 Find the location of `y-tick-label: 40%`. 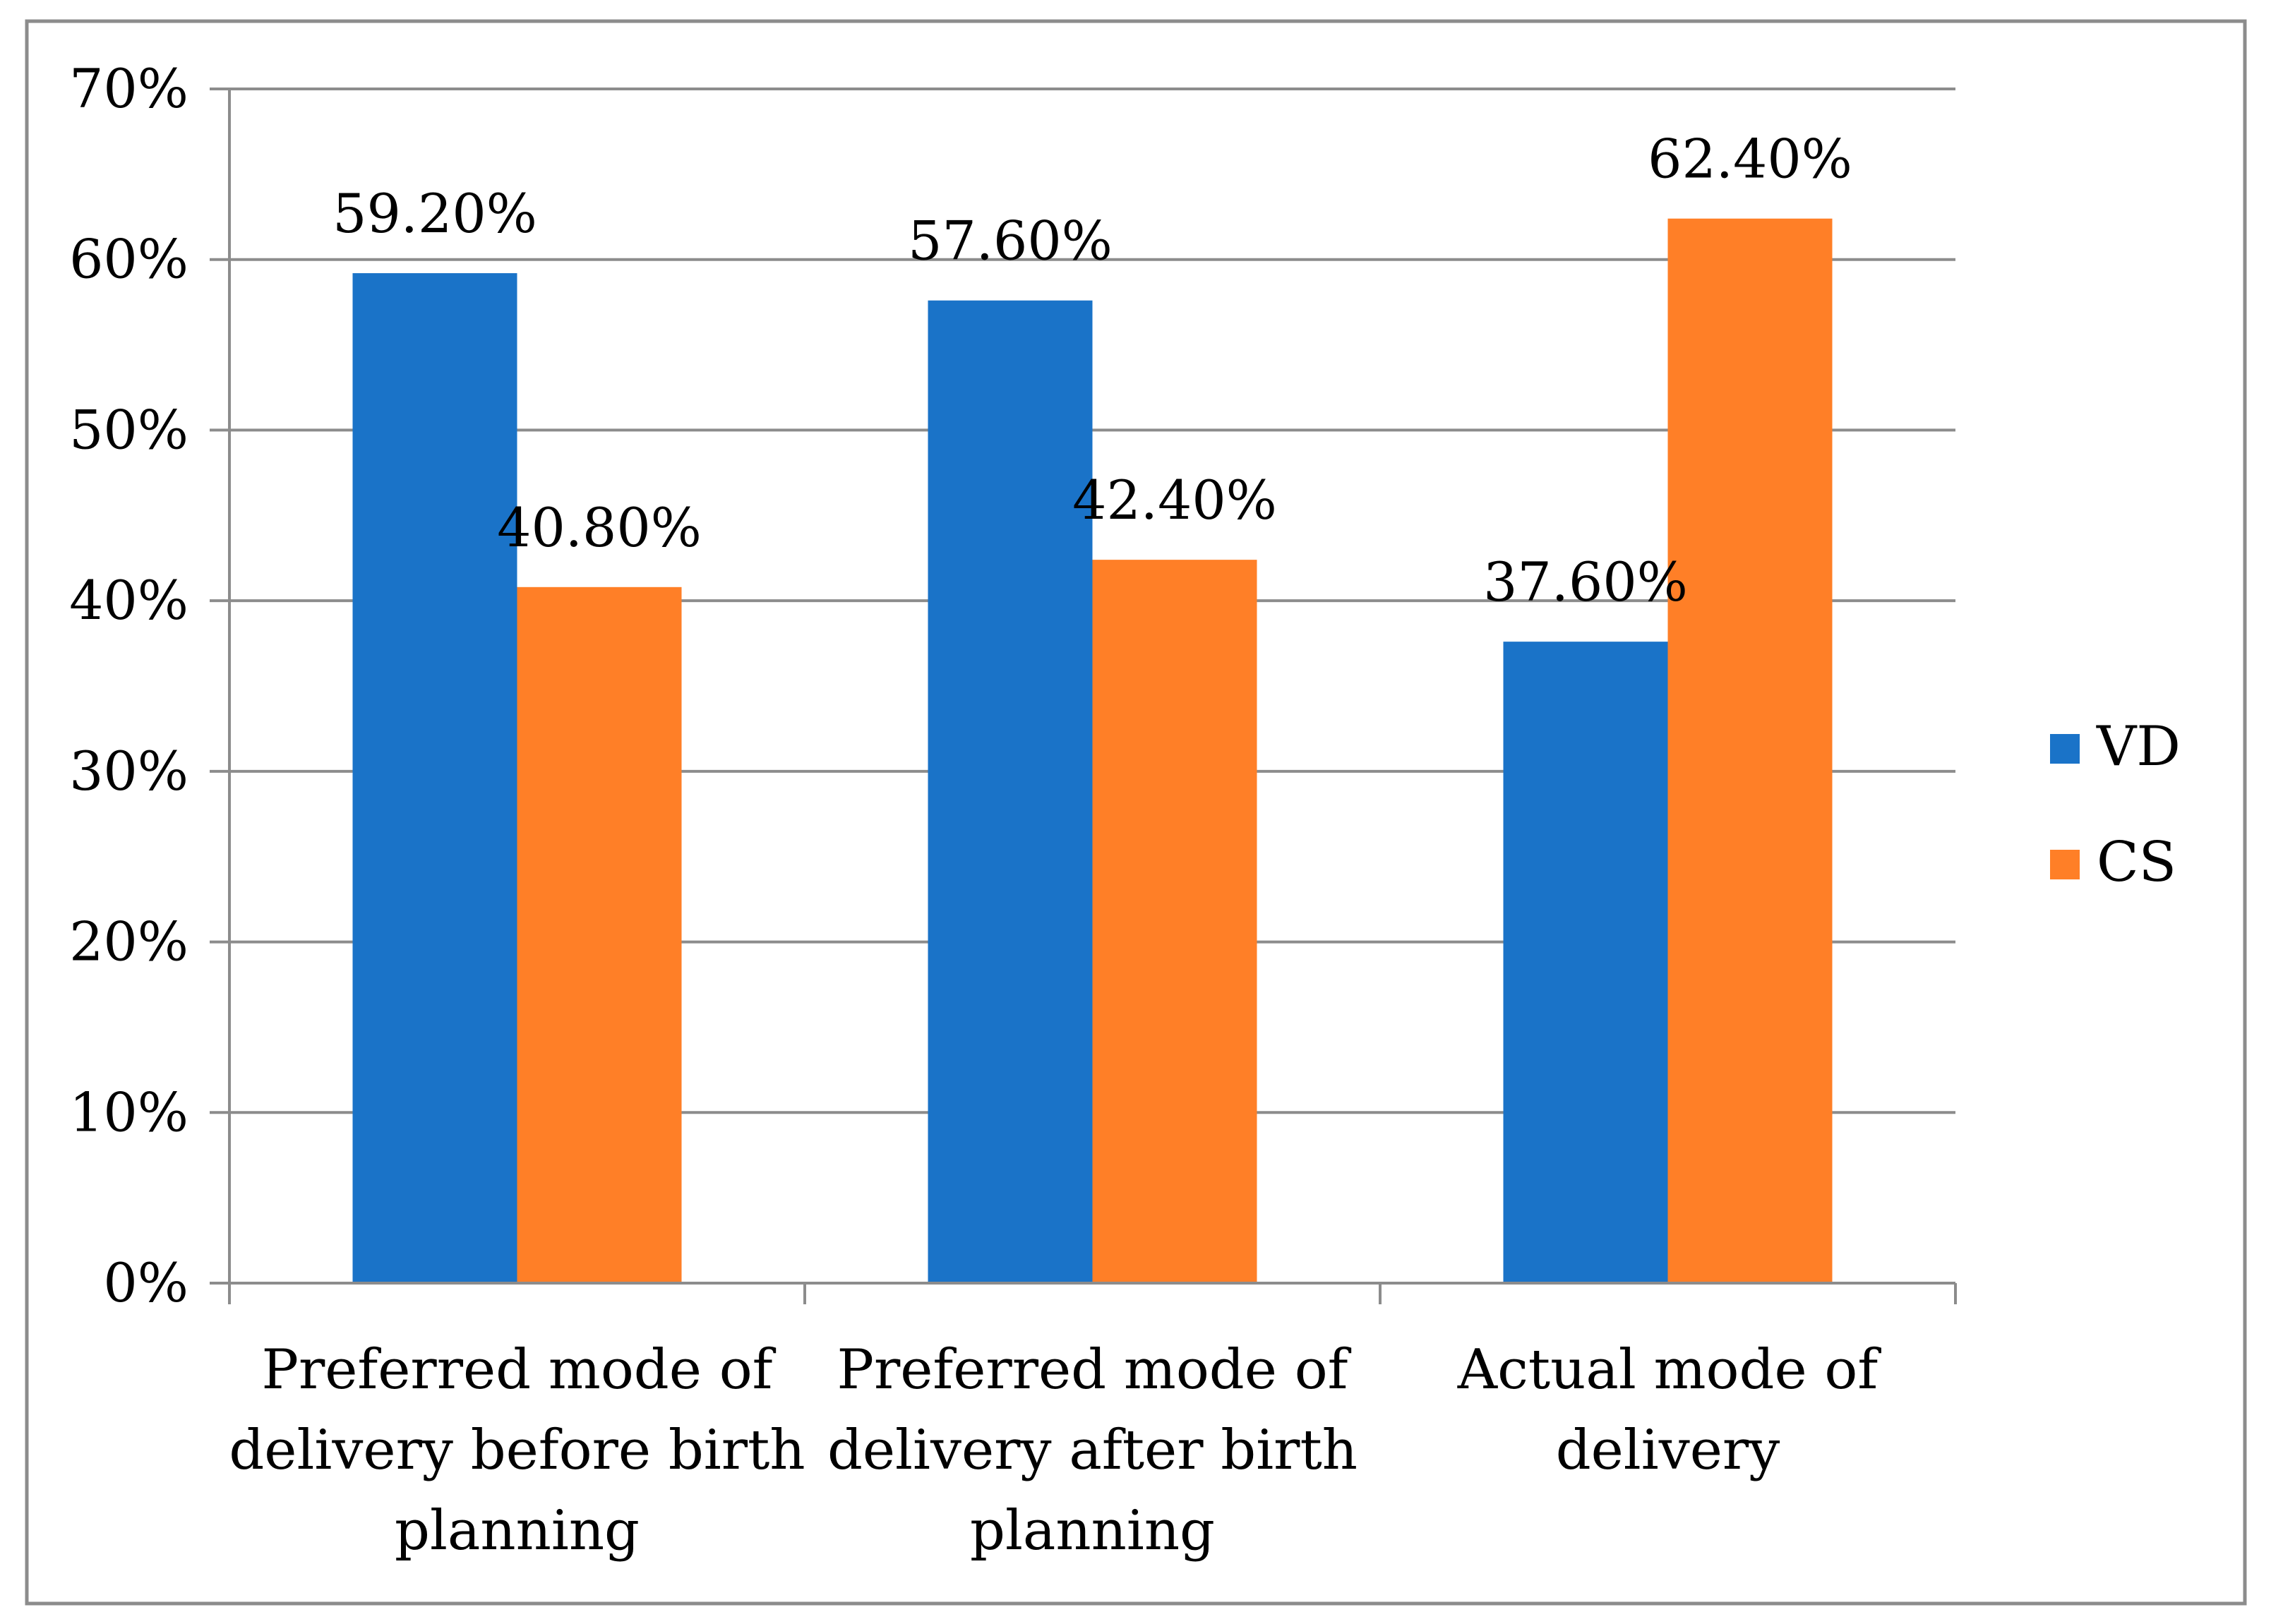

y-tick-label: 40% is located at coordinates (128, 600).